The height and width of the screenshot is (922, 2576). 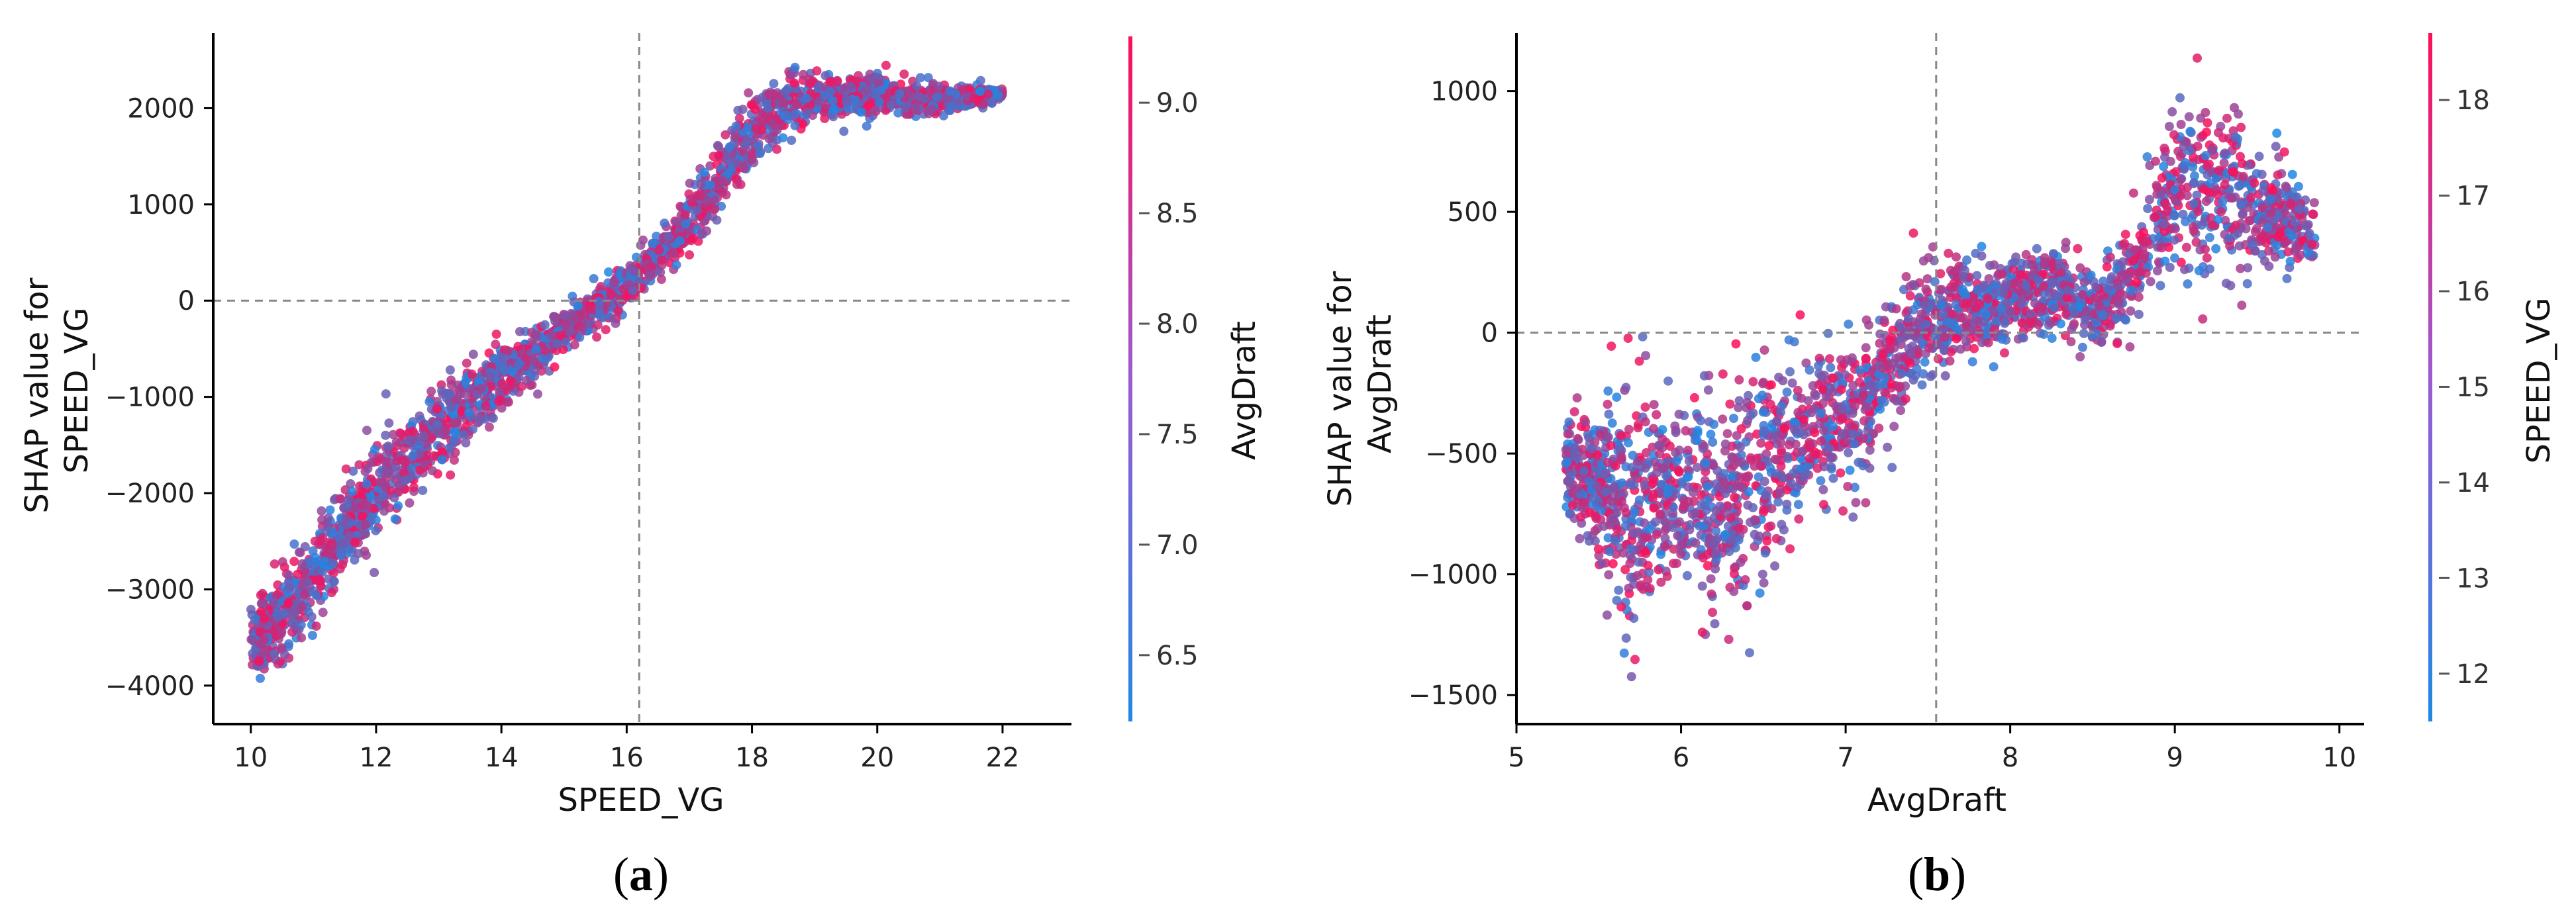 What do you see at coordinates (1177, 324) in the screenshot?
I see `chart-a-colorbar-tick-label: 8.0` at bounding box center [1177, 324].